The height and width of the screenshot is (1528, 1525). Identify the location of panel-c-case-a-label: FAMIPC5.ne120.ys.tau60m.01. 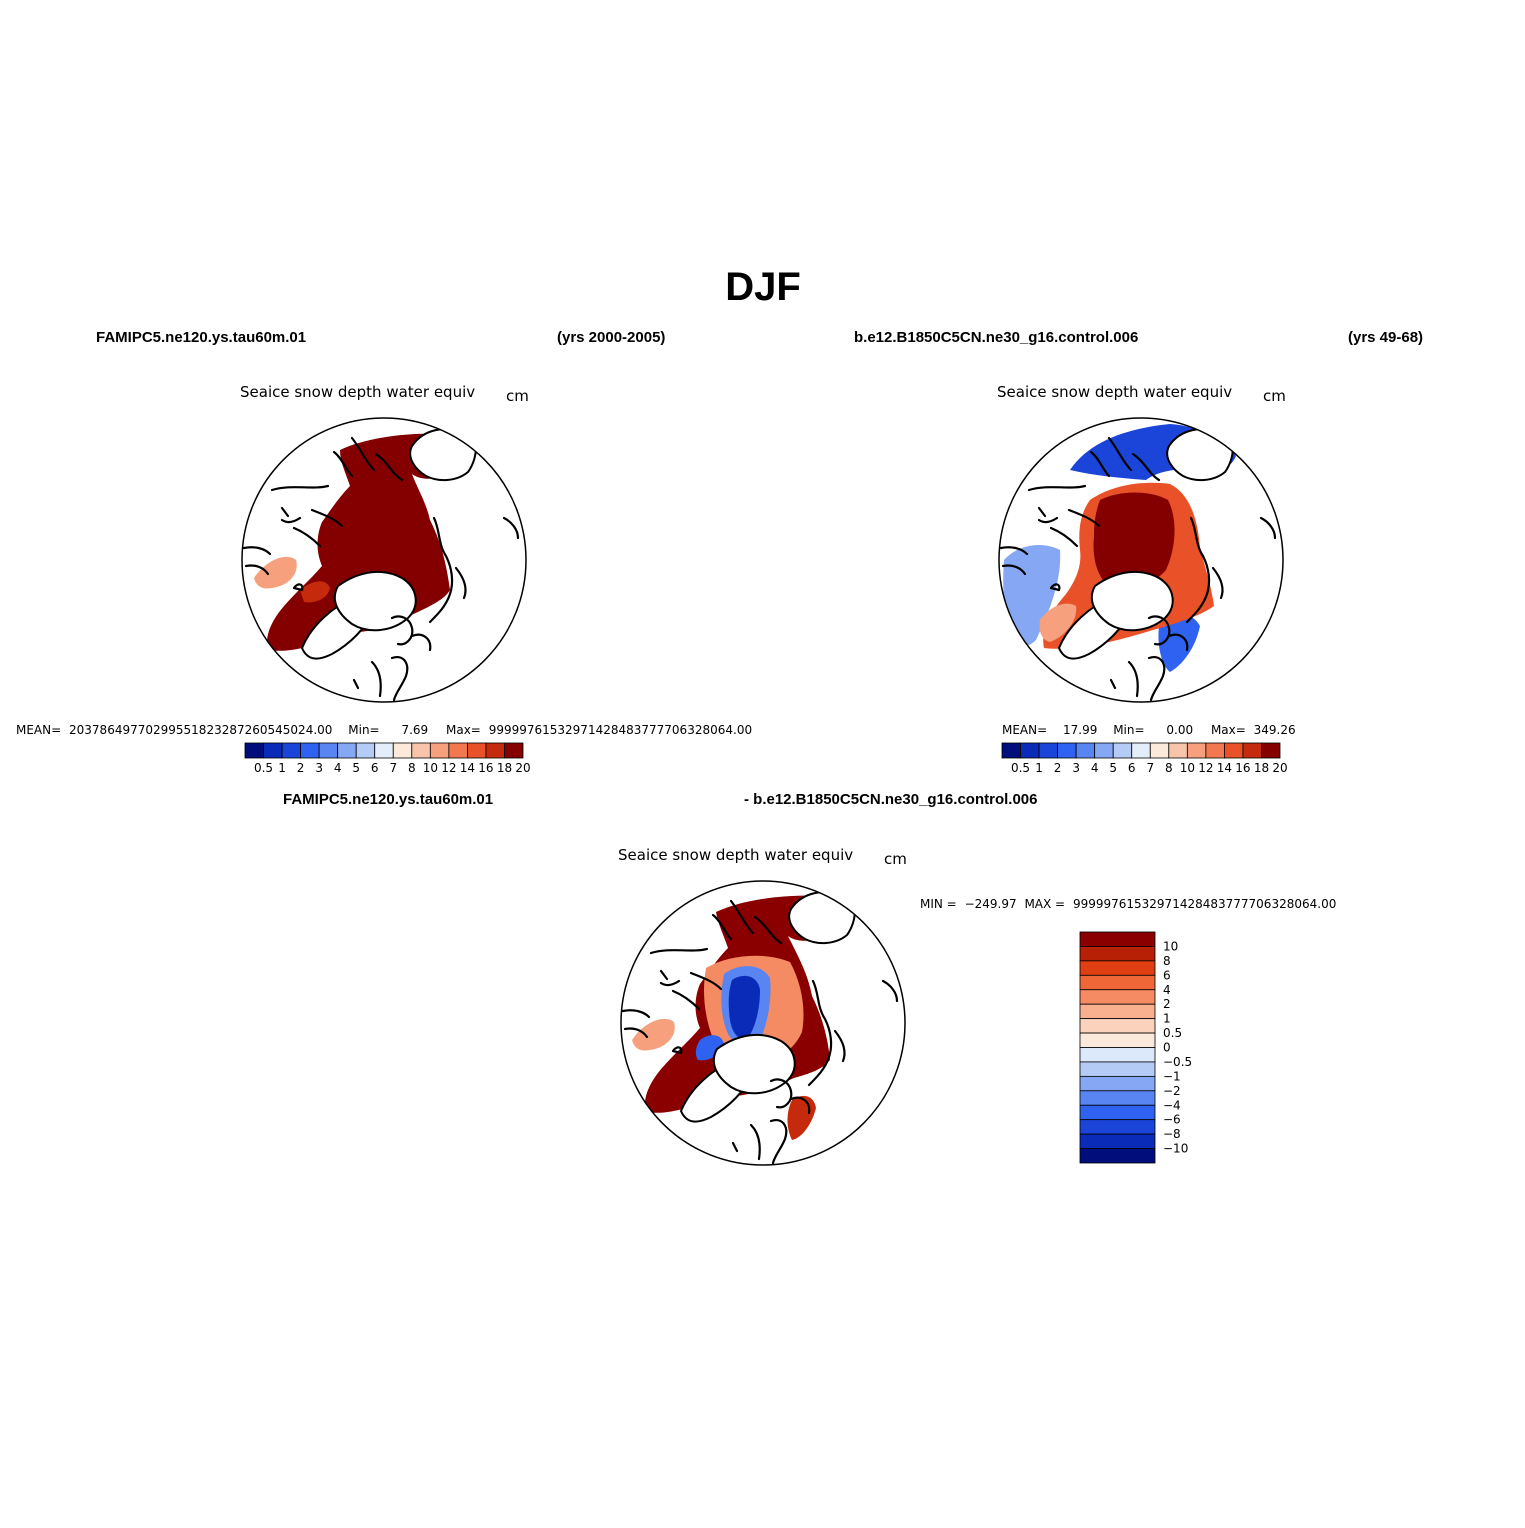
(388, 799).